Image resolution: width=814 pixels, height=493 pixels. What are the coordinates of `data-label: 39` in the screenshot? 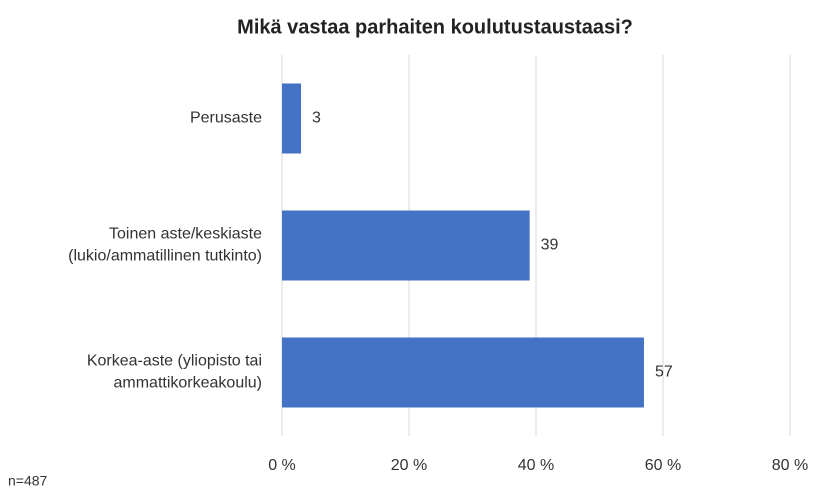 It's located at (550, 245).